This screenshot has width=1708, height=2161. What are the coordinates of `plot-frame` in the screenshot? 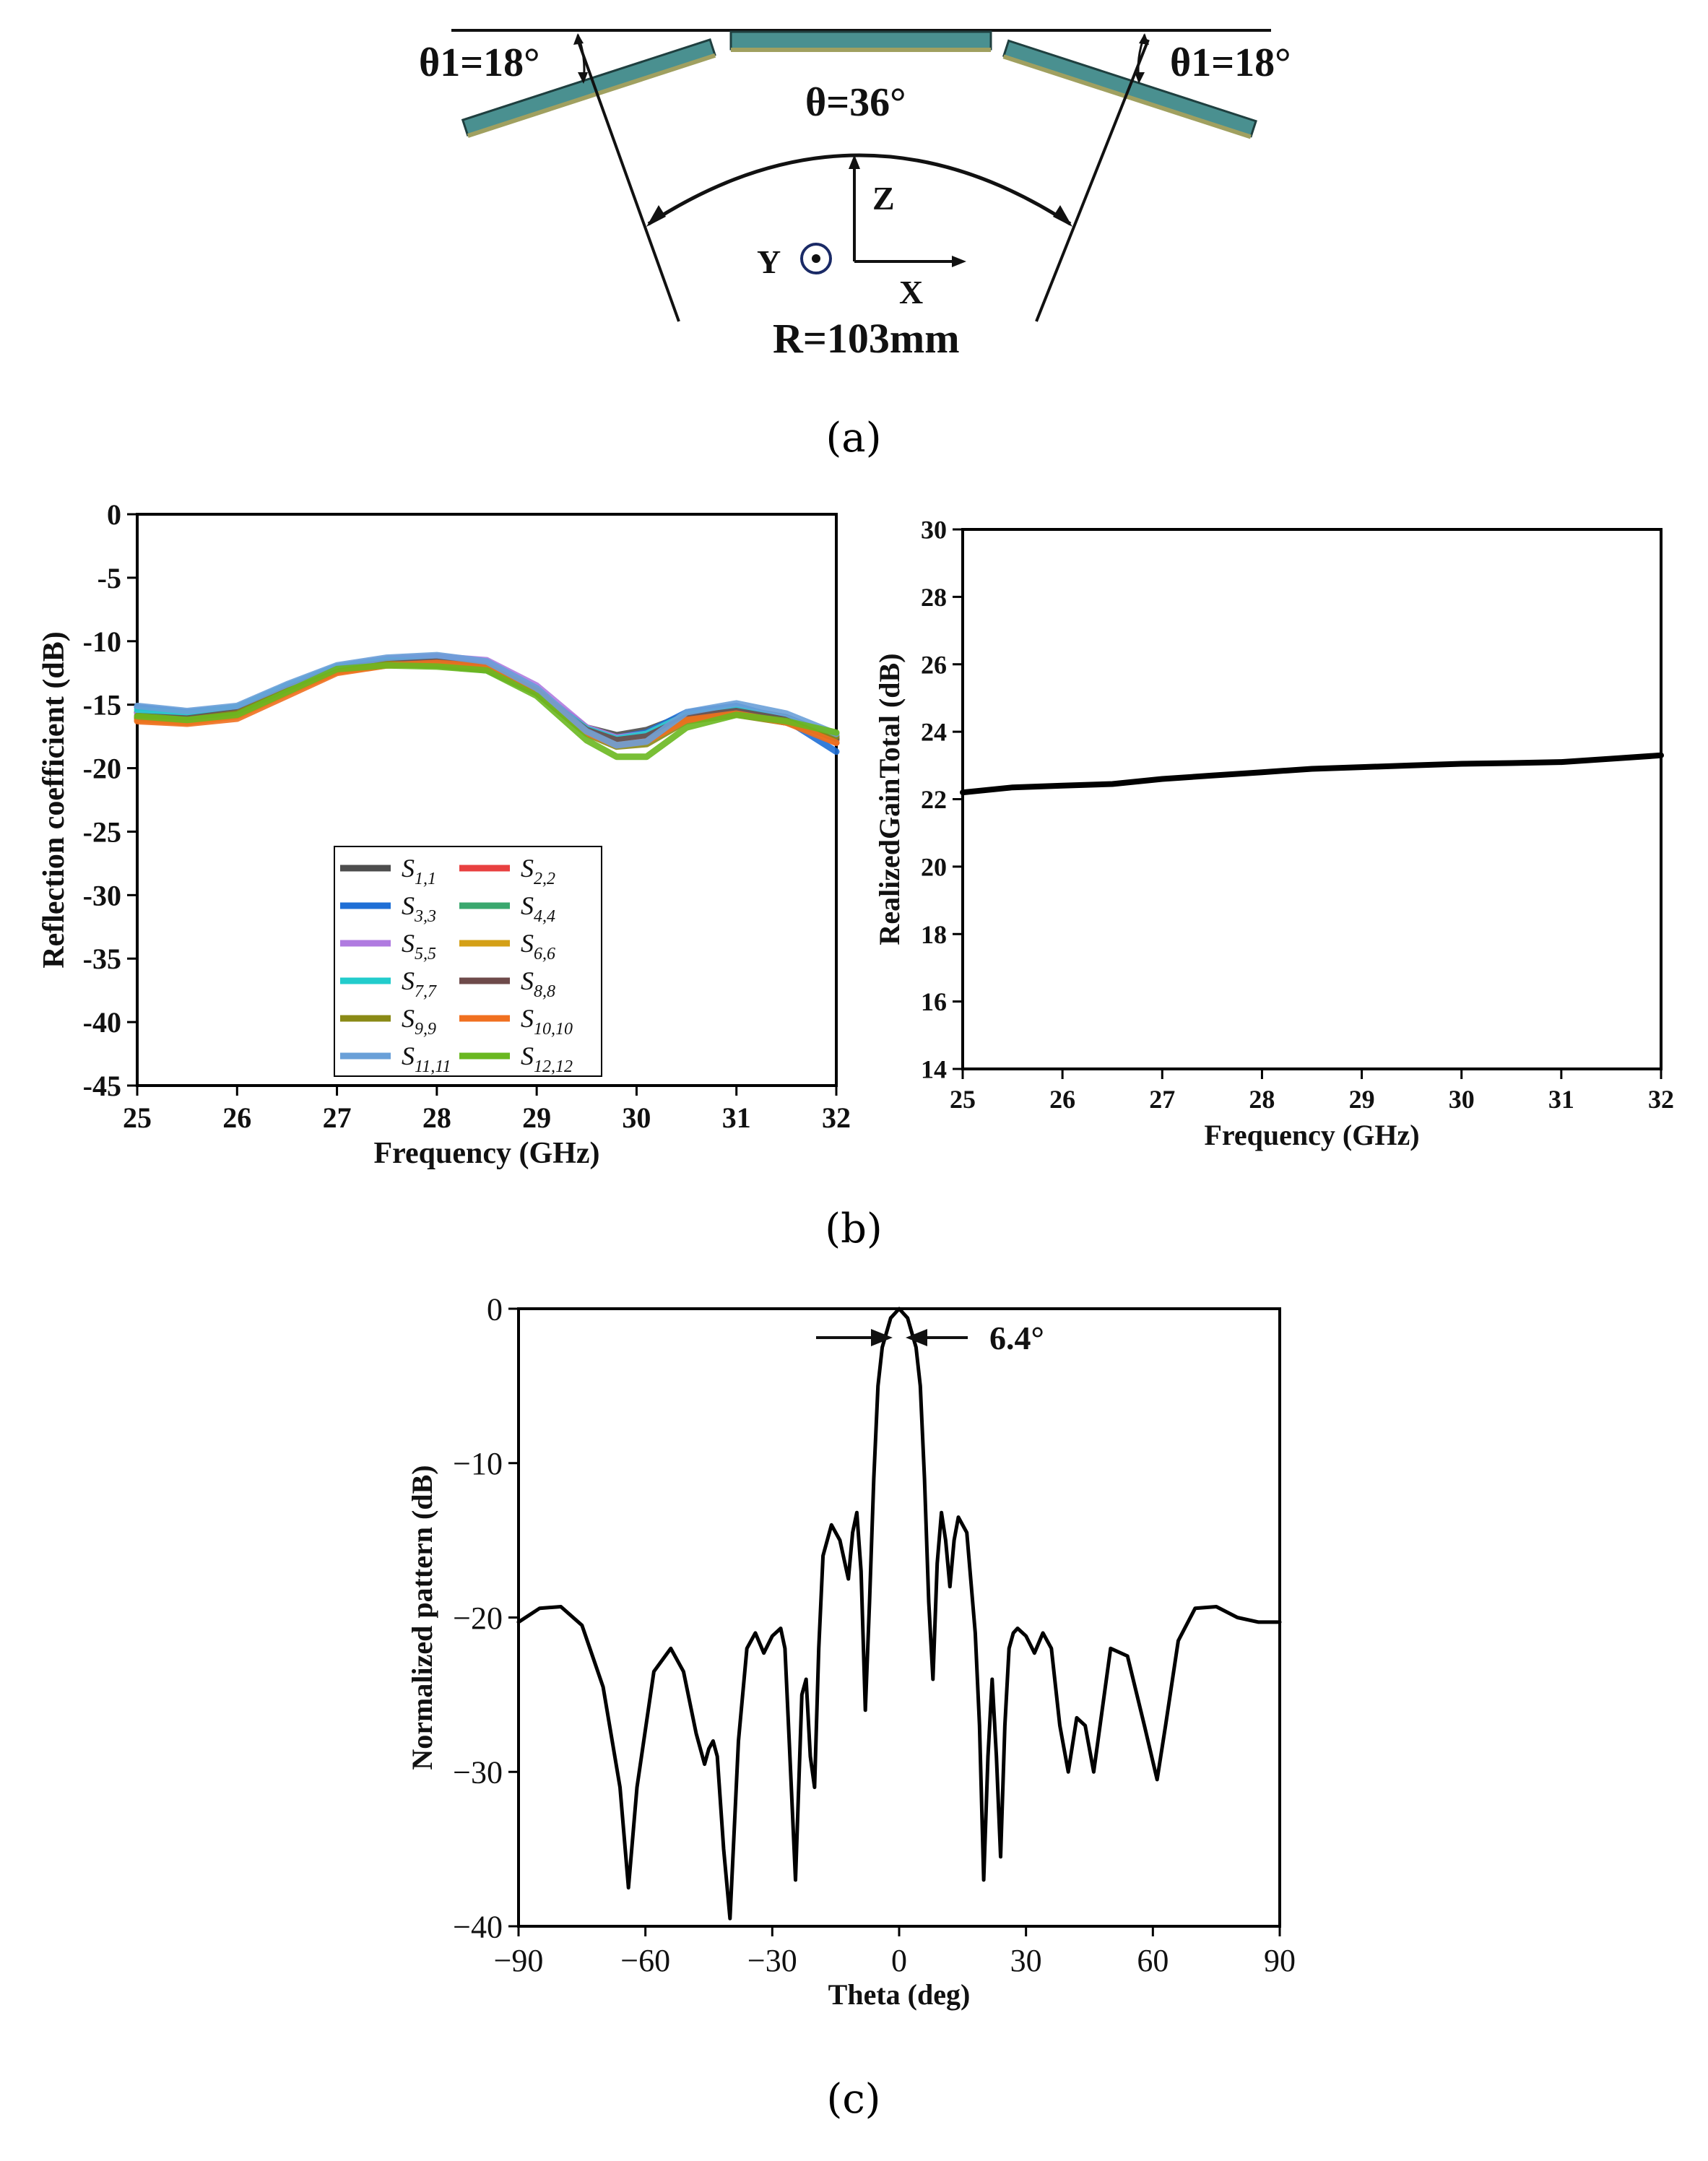 It's located at (1312, 799).